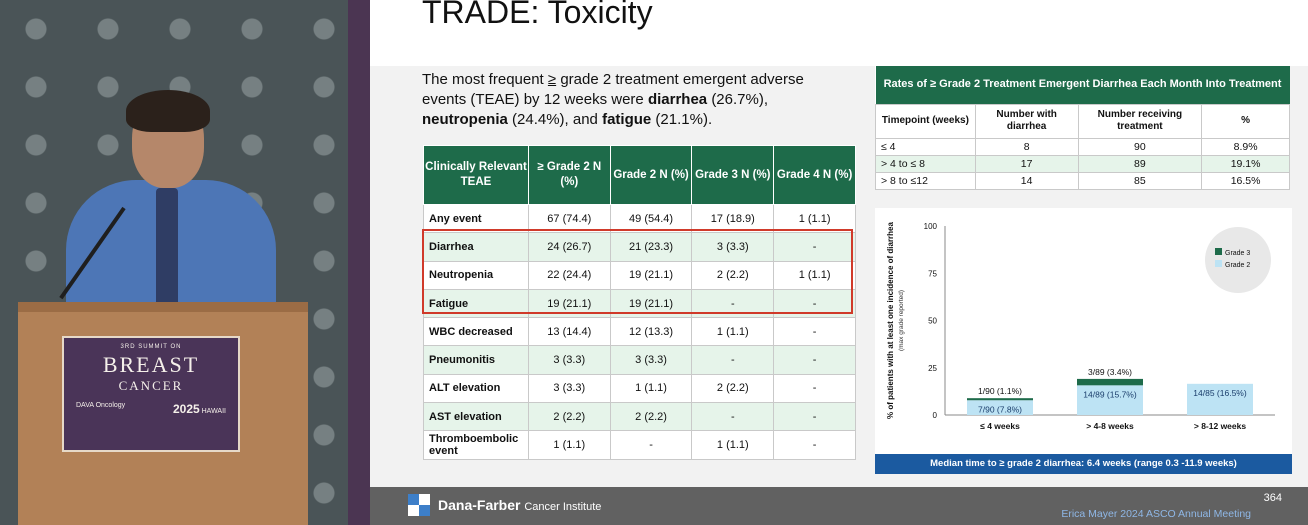  I want to click on intro-neutropenia-val: (24.4%), and, so click(555, 119).